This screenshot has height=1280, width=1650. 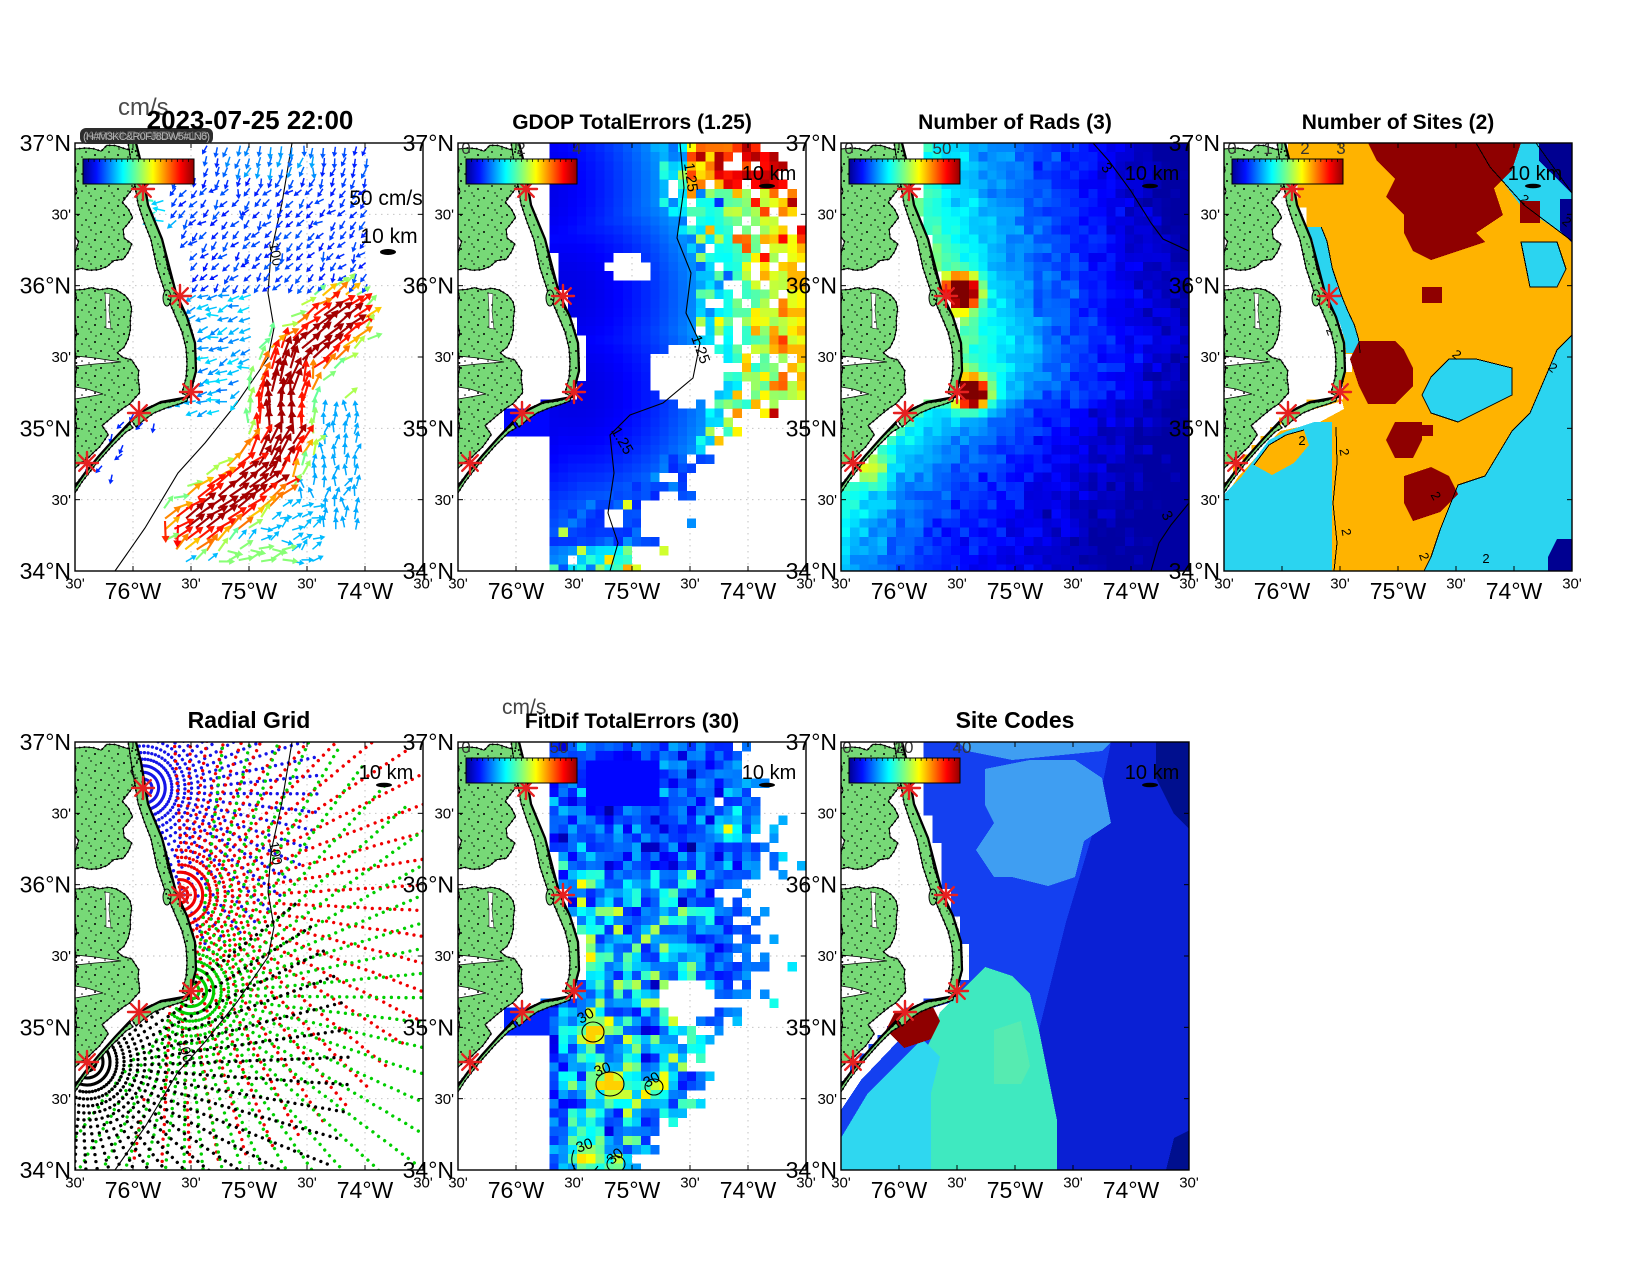 I want to click on svg-text: 3, so click(x=1340, y=148).